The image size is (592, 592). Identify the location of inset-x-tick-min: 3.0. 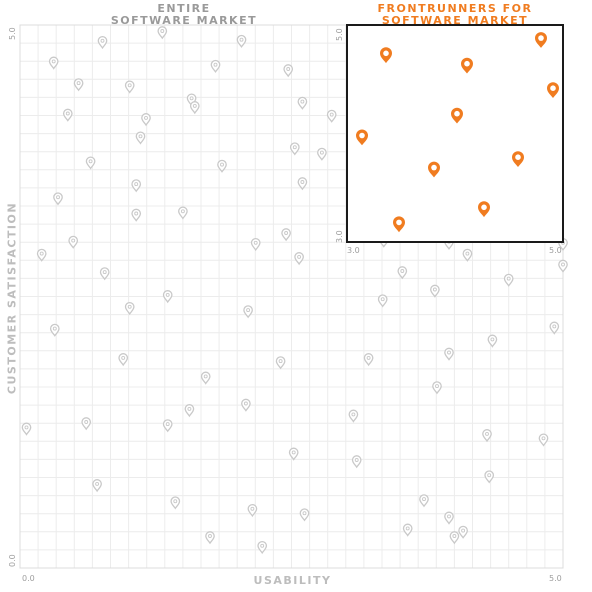
(353, 250).